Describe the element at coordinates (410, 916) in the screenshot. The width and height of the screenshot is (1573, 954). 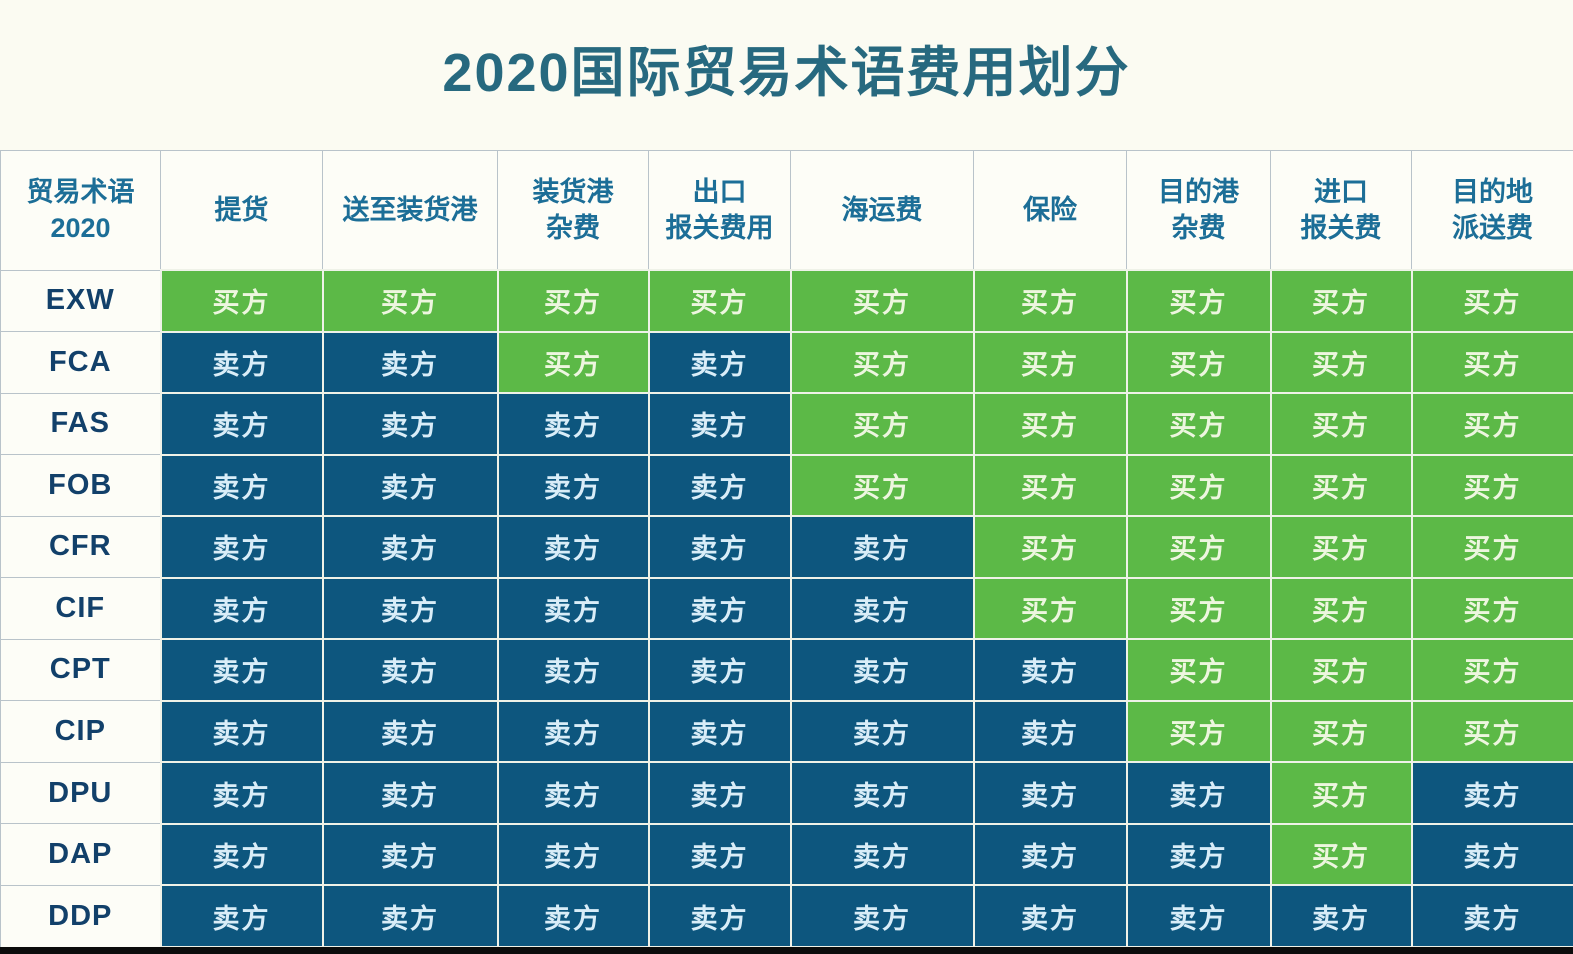
I see `cost-cell-ddp-col2-seller: 卖方` at that location.